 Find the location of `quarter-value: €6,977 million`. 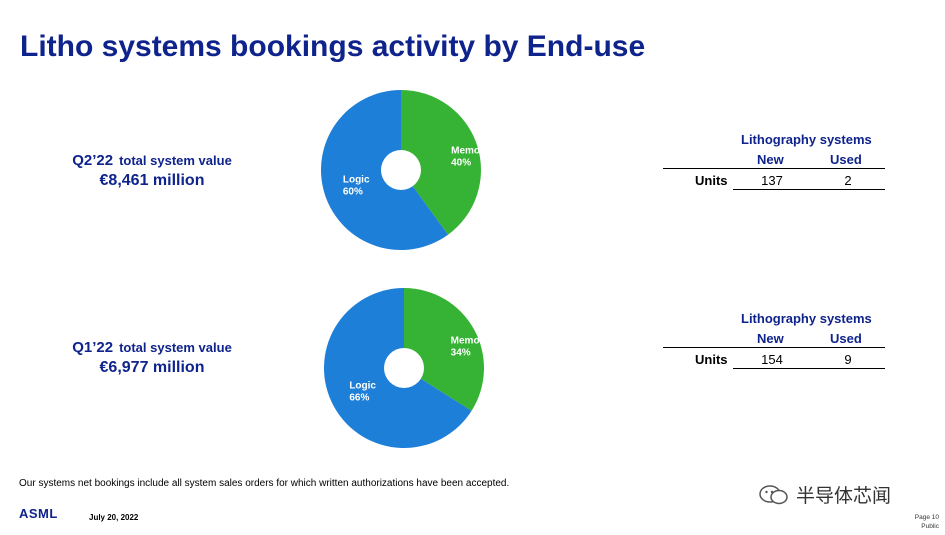

quarter-value: €6,977 million is located at coordinates (152, 367).